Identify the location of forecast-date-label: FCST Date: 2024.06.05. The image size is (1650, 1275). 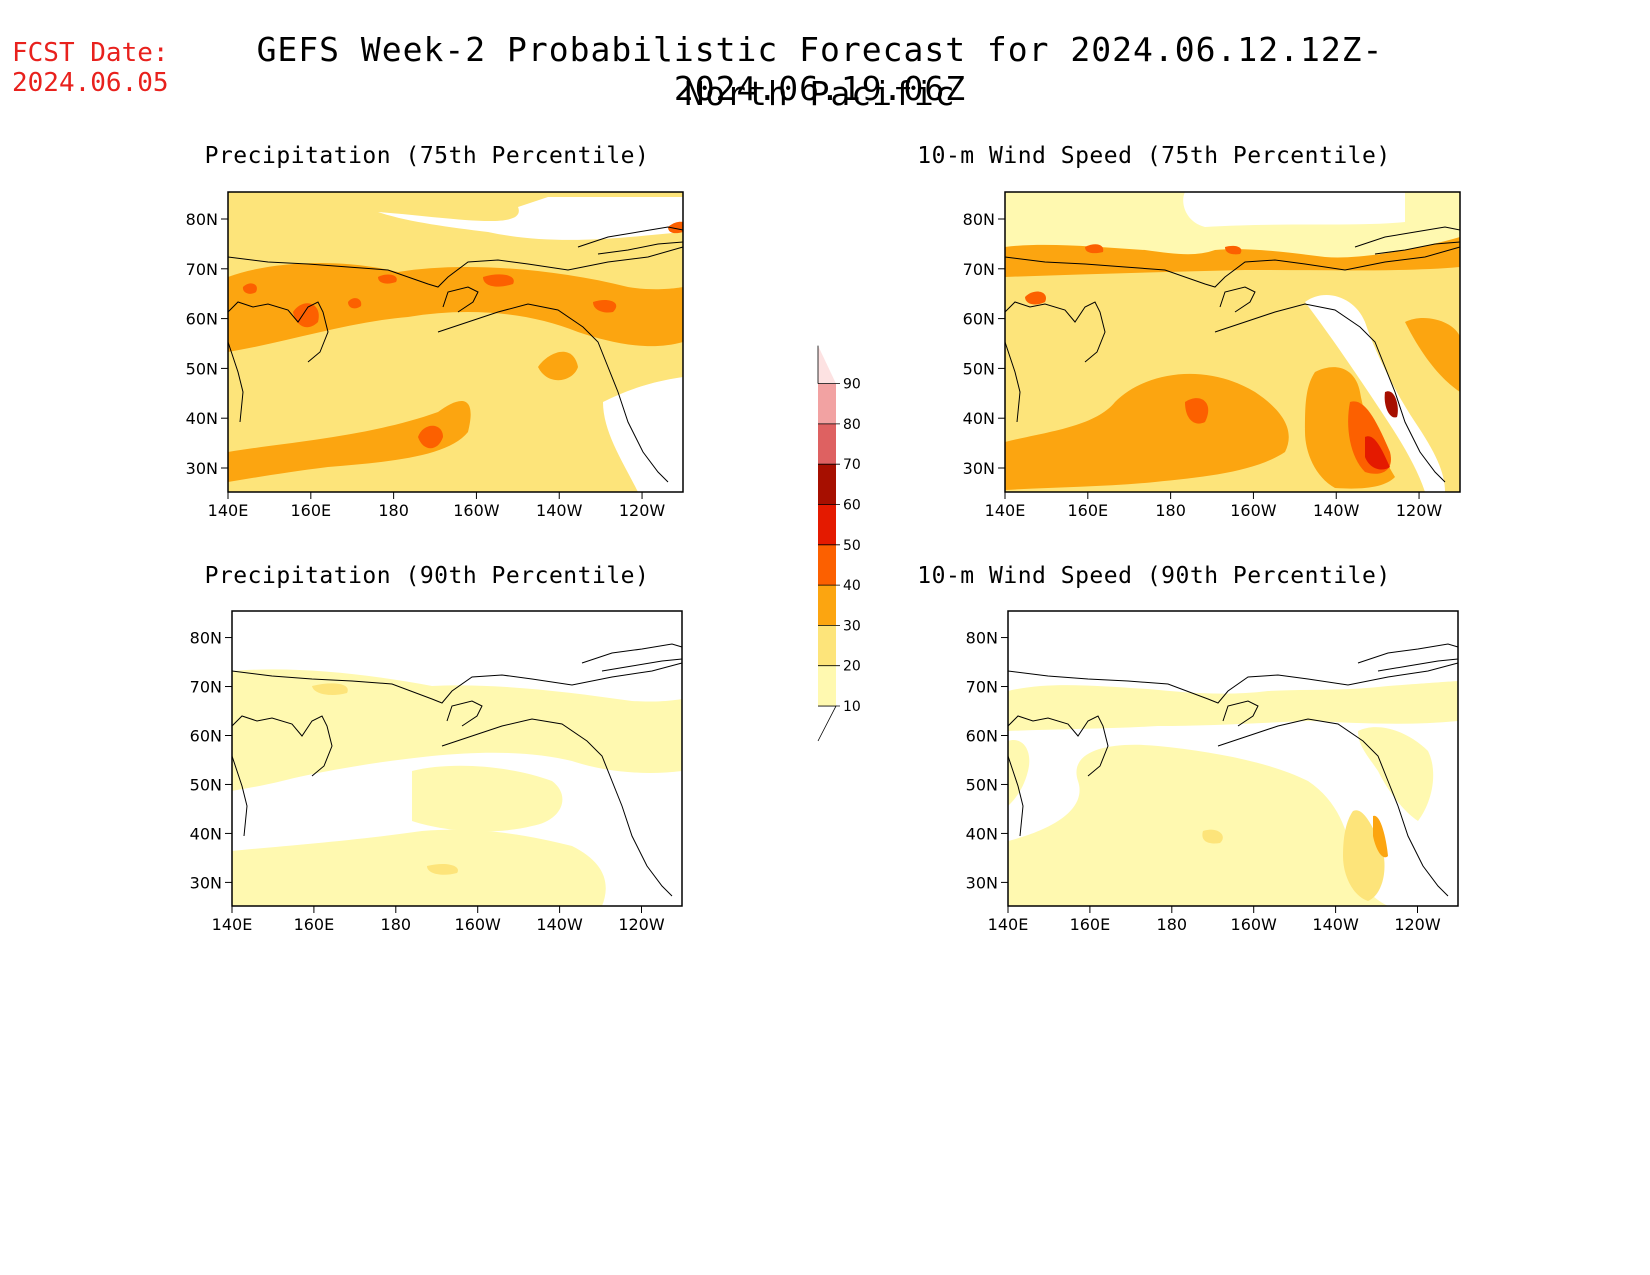
(90, 68).